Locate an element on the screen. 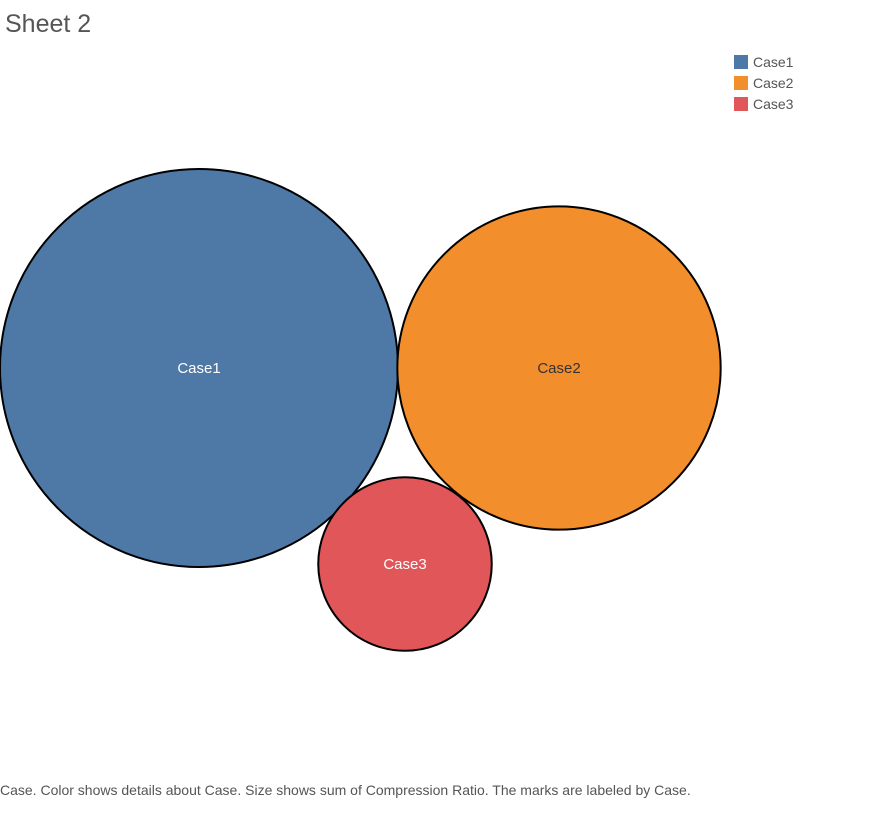  legend-item-case3: Case3 is located at coordinates (763, 103).